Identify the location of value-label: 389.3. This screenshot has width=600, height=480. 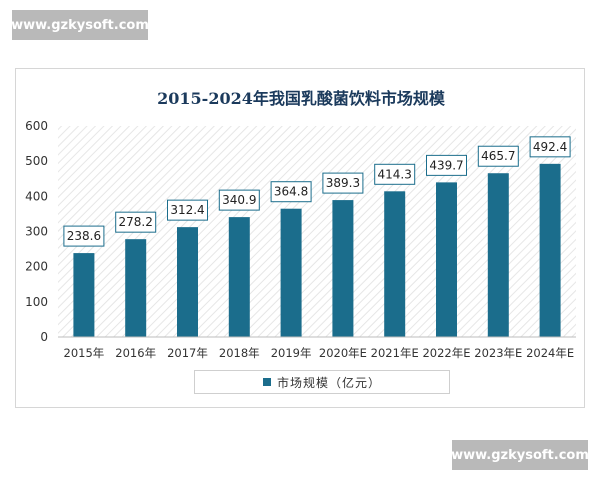
(343, 183).